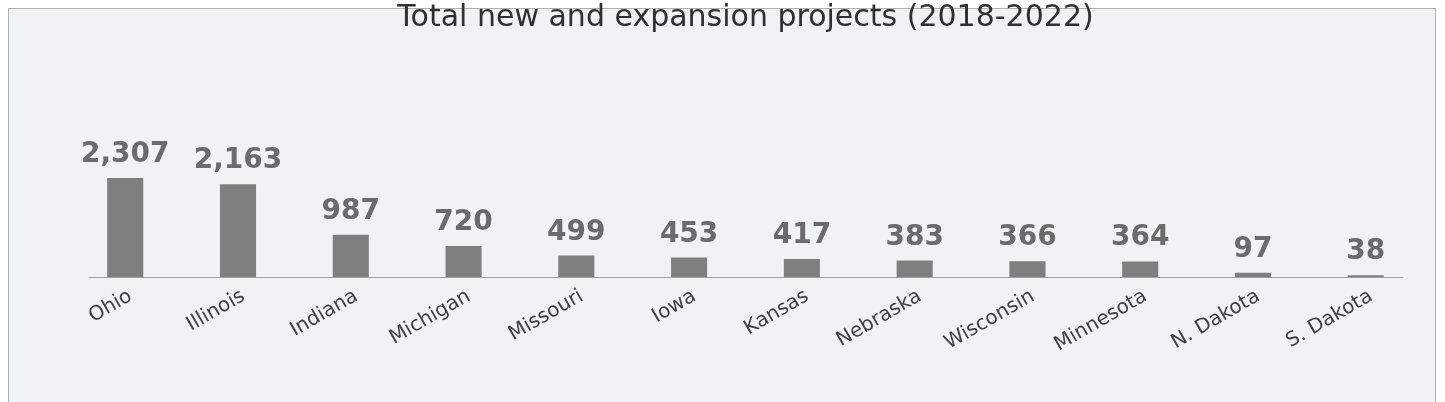 Image resolution: width=1445 pixels, height=402 pixels. What do you see at coordinates (1140, 236) in the screenshot?
I see `data-label: 364` at bounding box center [1140, 236].